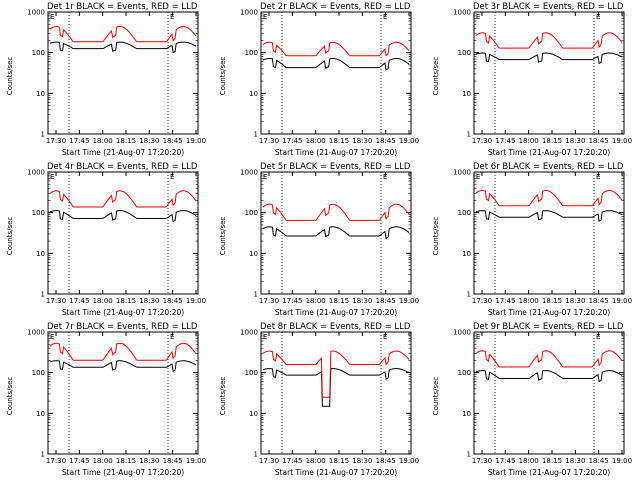  I want to click on panel-title: Det 3r BLACK = Events, RED = LLD, so click(548, 7).